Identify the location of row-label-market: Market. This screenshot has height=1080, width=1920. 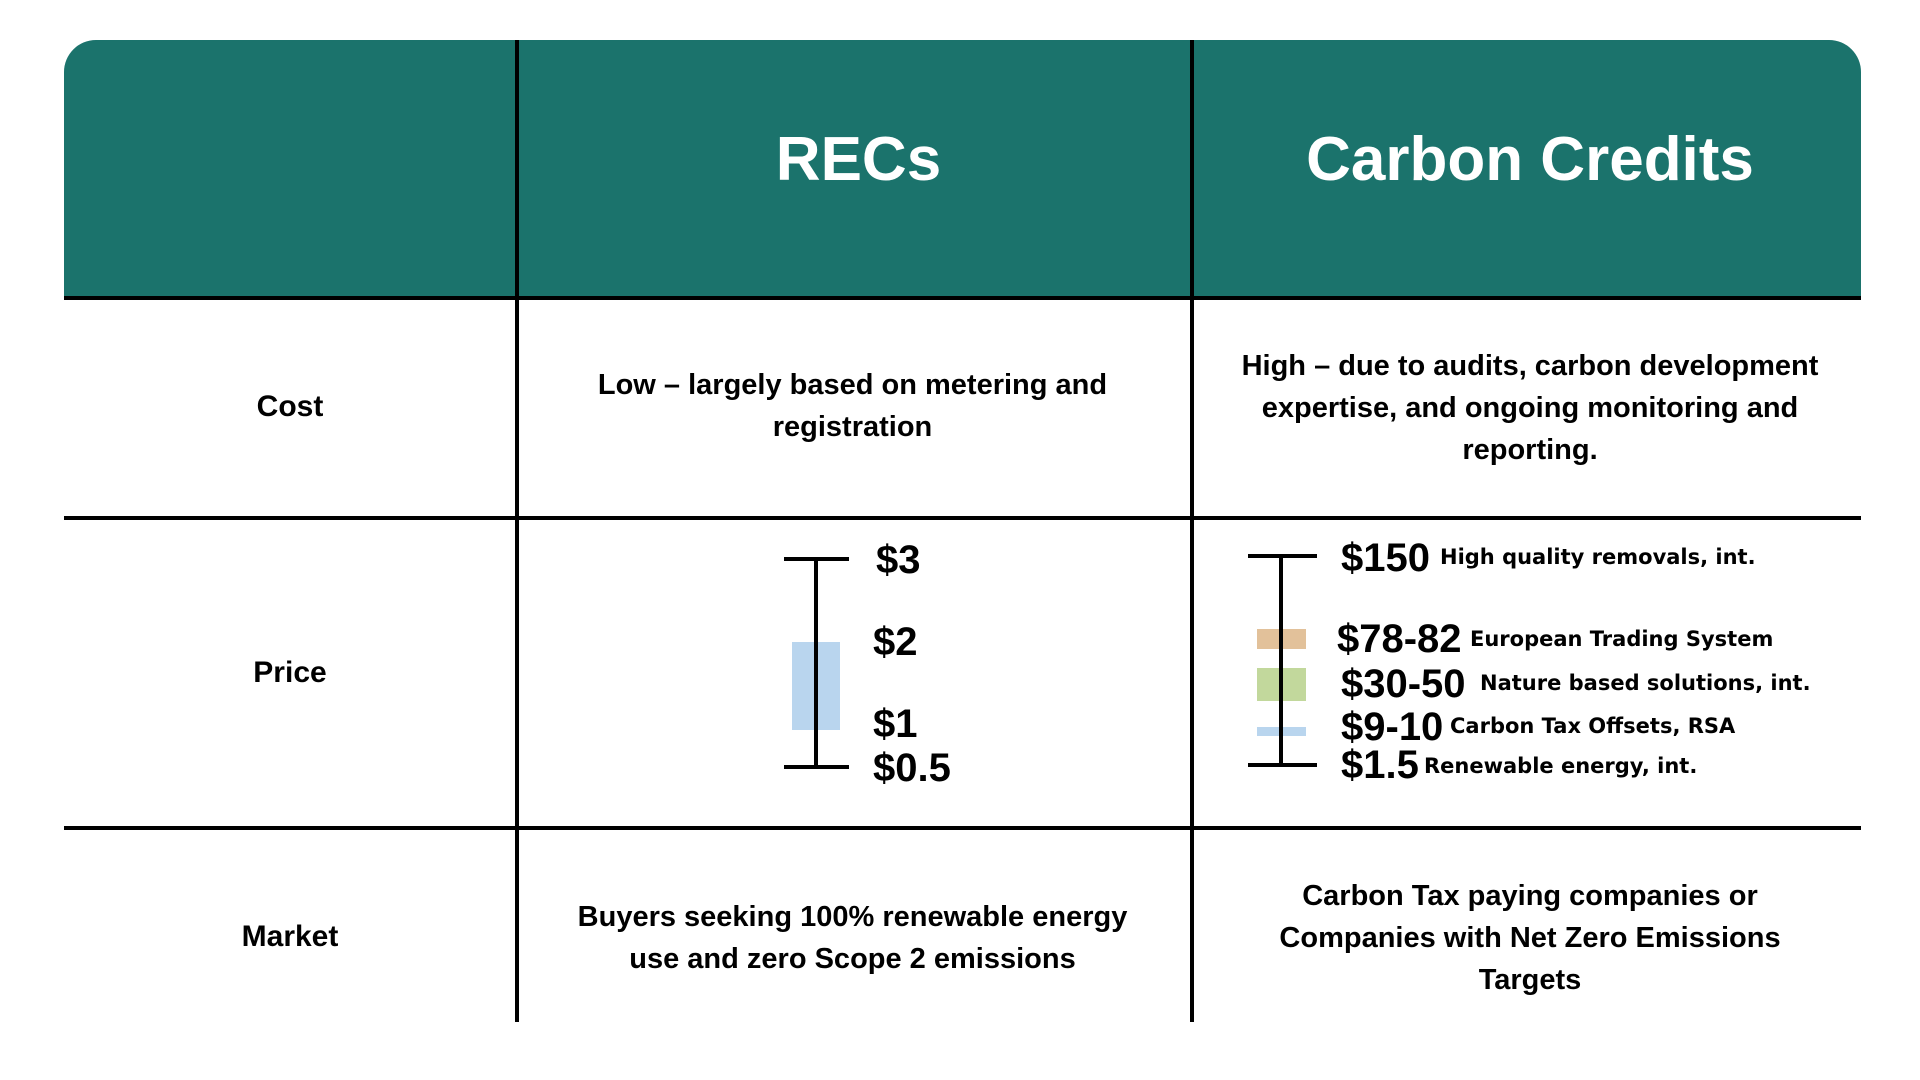
(290, 936).